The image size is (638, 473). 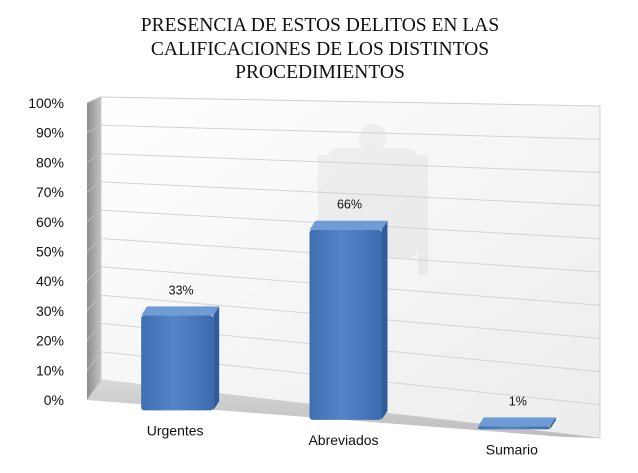 I want to click on y-tick-label: 40%, so click(x=50, y=281).